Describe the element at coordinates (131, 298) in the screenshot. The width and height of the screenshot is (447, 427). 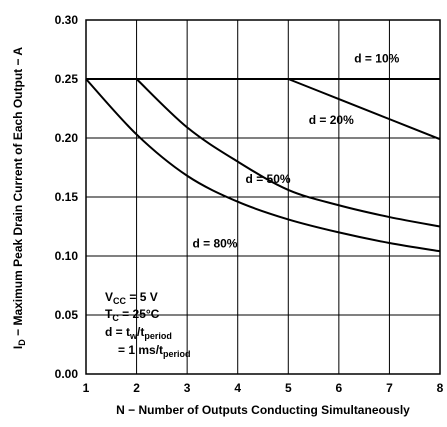
I see `condition-vcc: VCC = 5 V` at that location.